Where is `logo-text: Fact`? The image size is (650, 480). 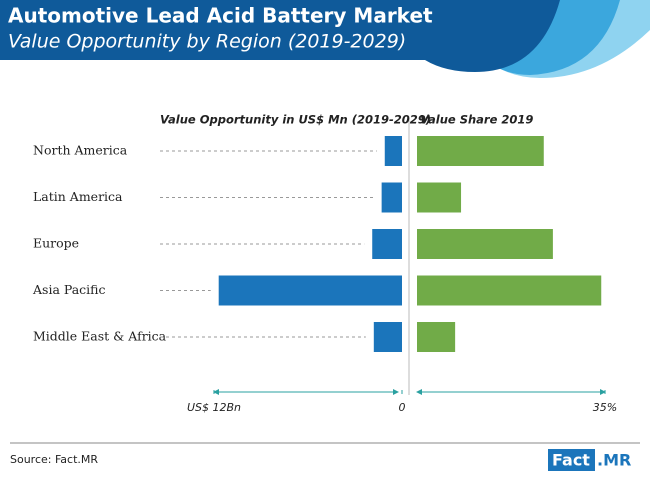 logo-text: Fact is located at coordinates (571, 460).